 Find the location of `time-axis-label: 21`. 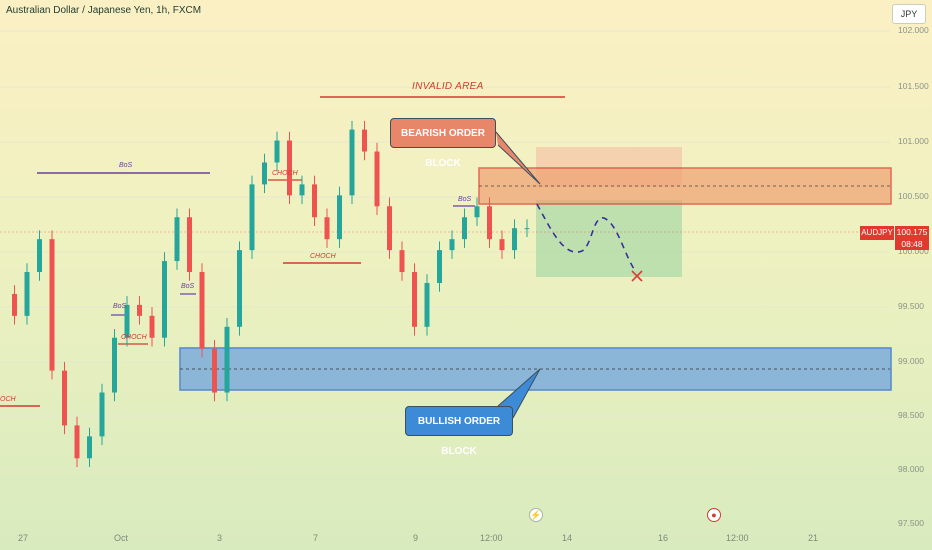

time-axis-label: 21 is located at coordinates (813, 538).